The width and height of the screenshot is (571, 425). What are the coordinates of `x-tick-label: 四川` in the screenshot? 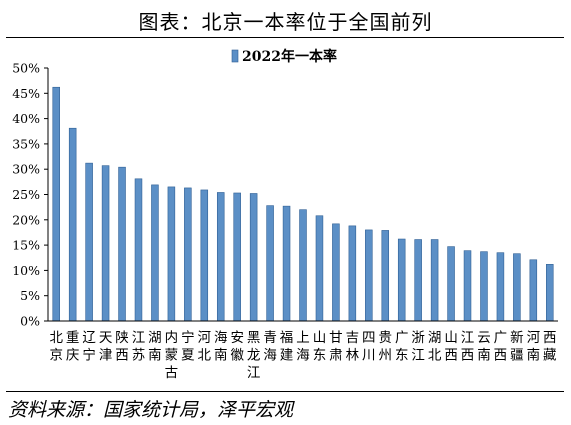 It's located at (369, 347).